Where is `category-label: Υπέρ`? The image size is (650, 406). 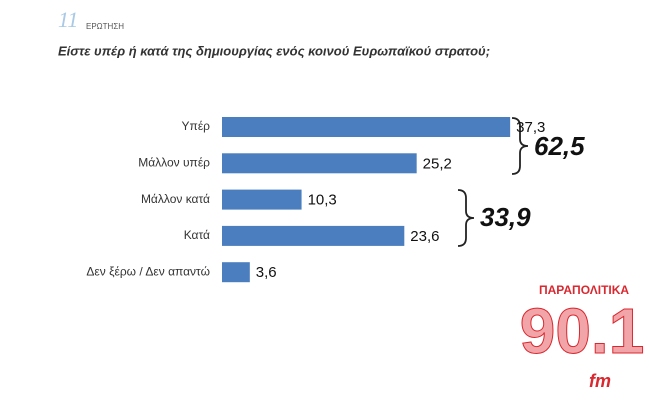
category-label: Υπέρ is located at coordinates (196, 126).